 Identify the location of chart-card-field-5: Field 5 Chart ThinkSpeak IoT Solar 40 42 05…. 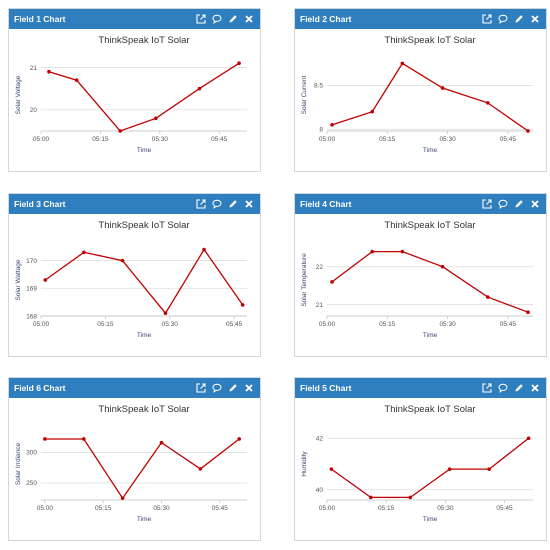
(420, 459).